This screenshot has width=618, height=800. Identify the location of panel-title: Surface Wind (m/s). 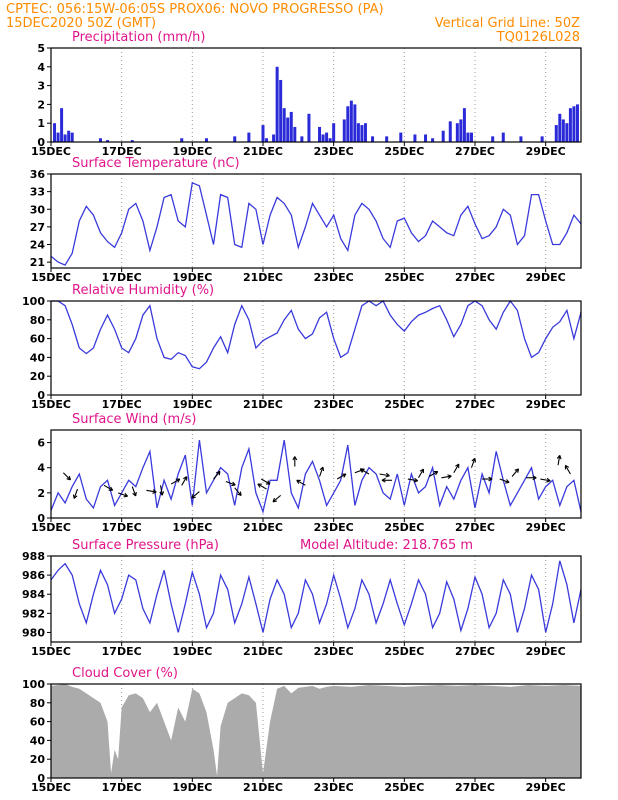
(134, 419).